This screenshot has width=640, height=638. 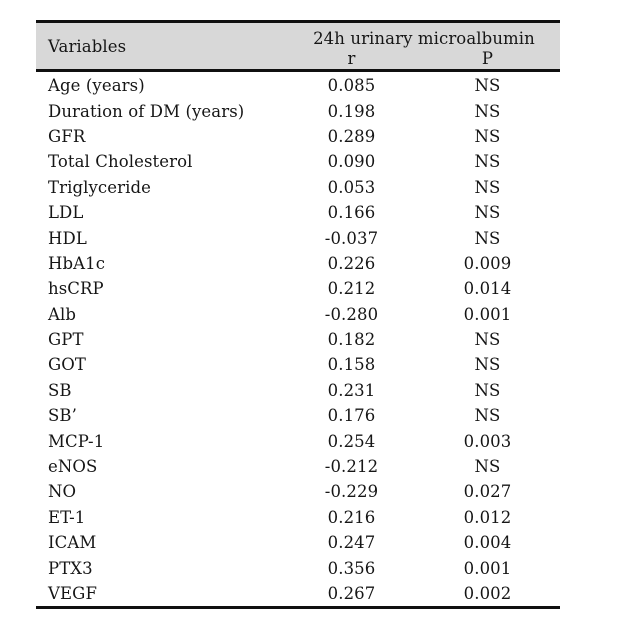 What do you see at coordinates (87, 46) in the screenshot?
I see `header-variables-label: Variables` at bounding box center [87, 46].